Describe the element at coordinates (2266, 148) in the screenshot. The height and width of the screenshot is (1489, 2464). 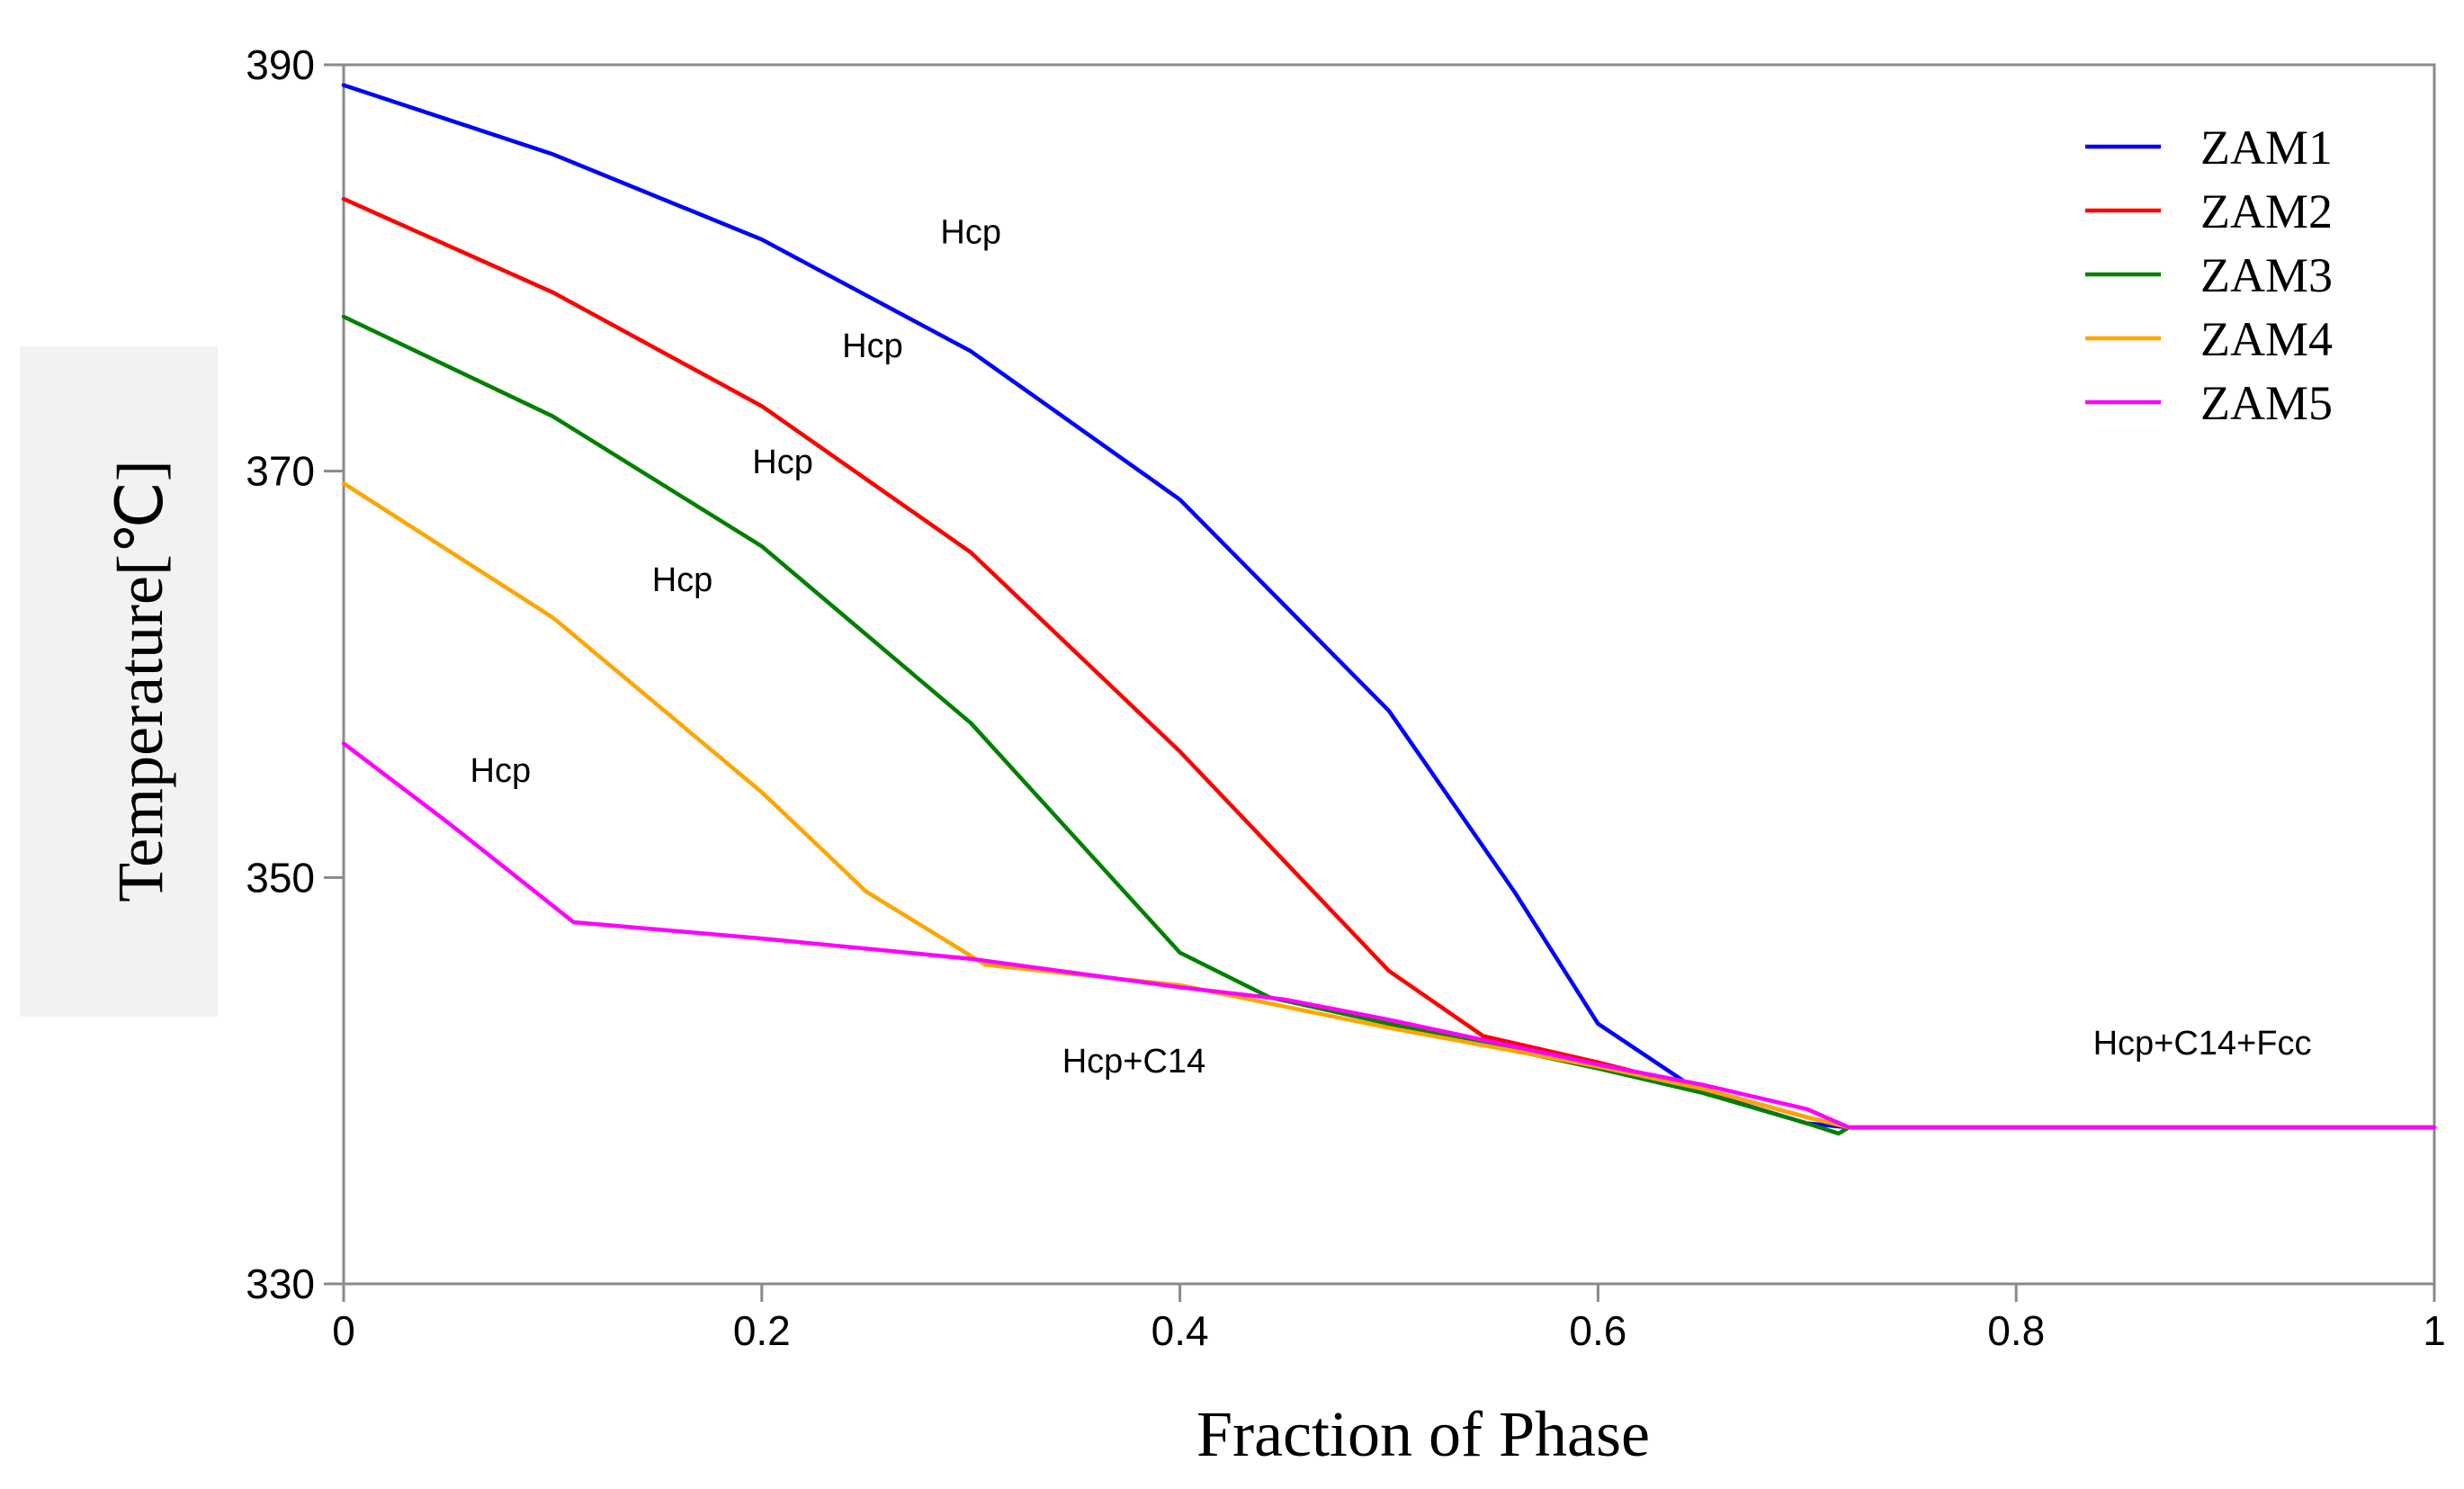
I see `legend-label-zam1: ZAM1` at that location.